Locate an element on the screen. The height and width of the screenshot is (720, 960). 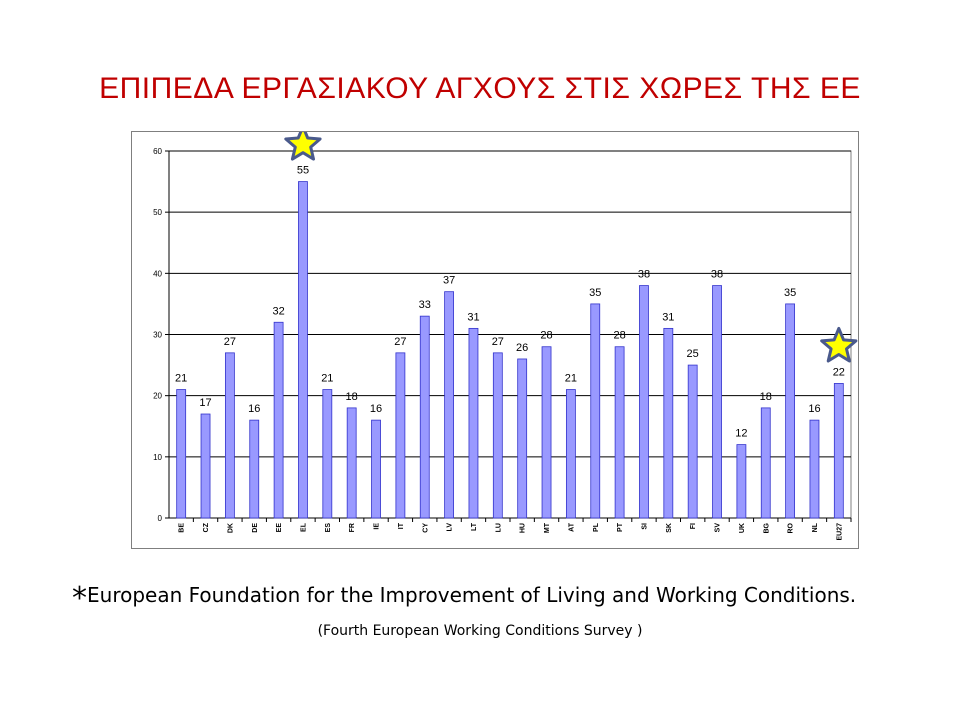
category-label: PT is located at coordinates (620, 527).